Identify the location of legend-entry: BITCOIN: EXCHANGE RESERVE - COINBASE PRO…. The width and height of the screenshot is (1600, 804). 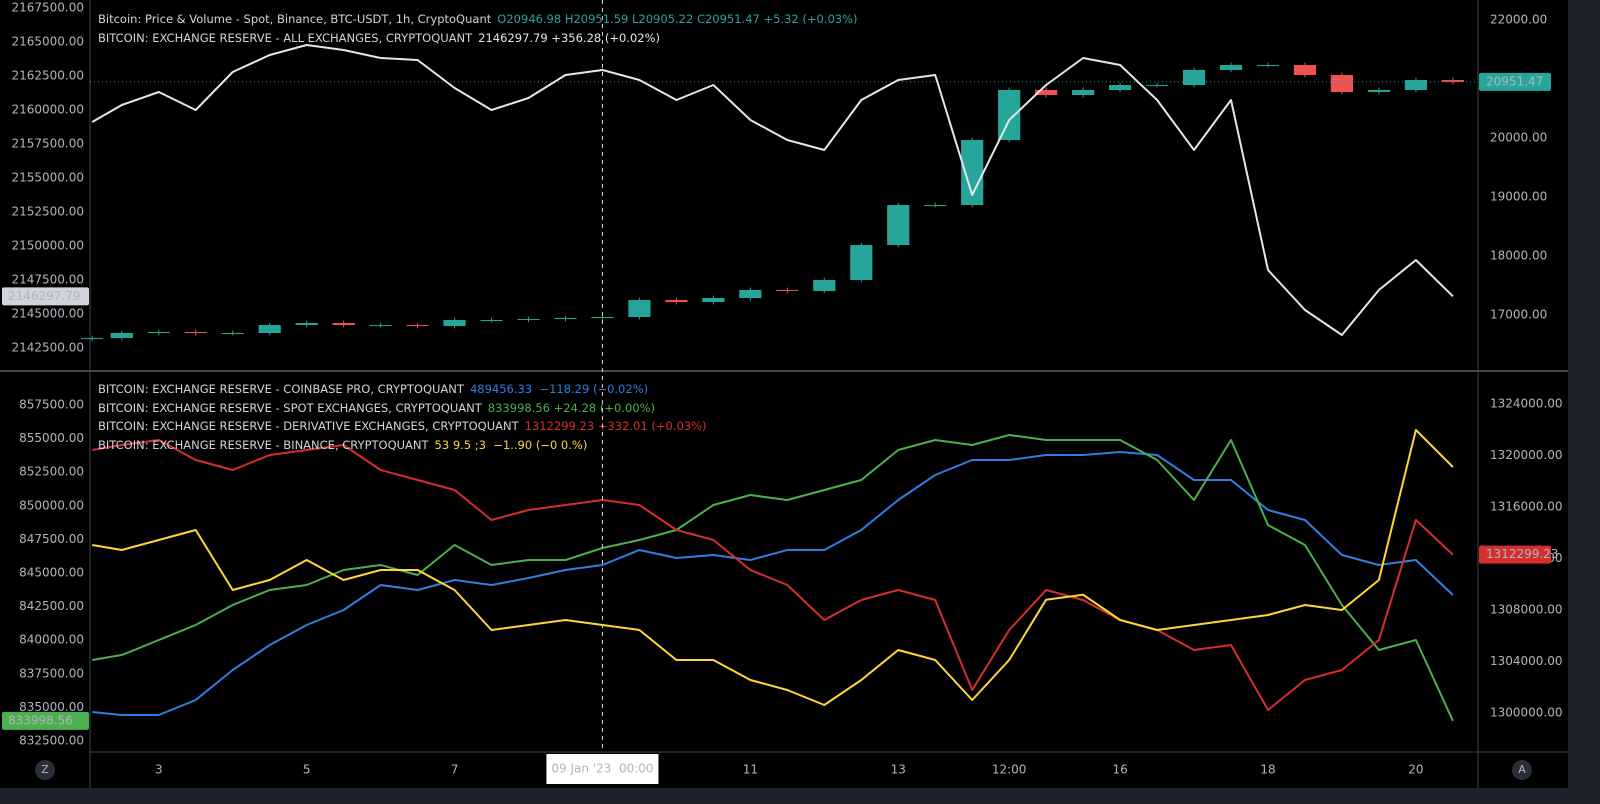
(373, 389).